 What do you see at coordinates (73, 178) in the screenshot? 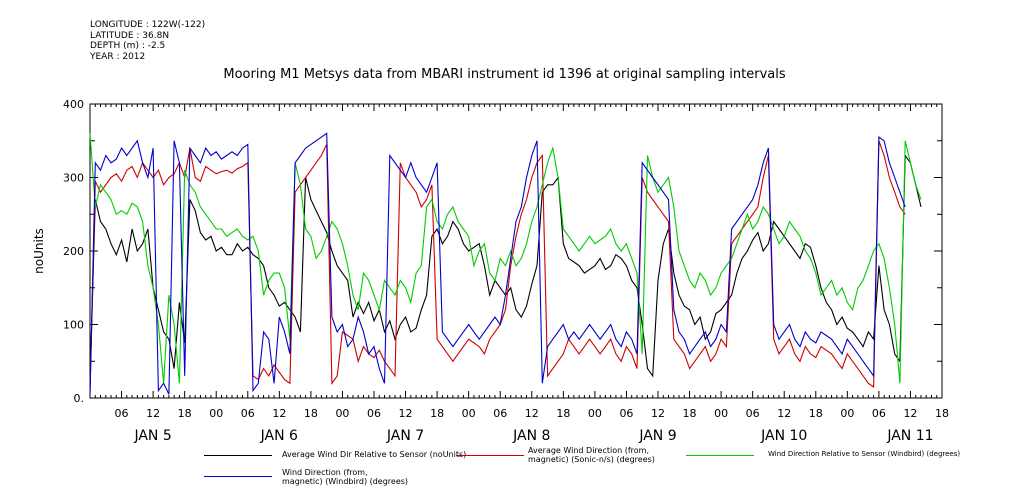
I see `y-tick-label: 300` at bounding box center [73, 178].